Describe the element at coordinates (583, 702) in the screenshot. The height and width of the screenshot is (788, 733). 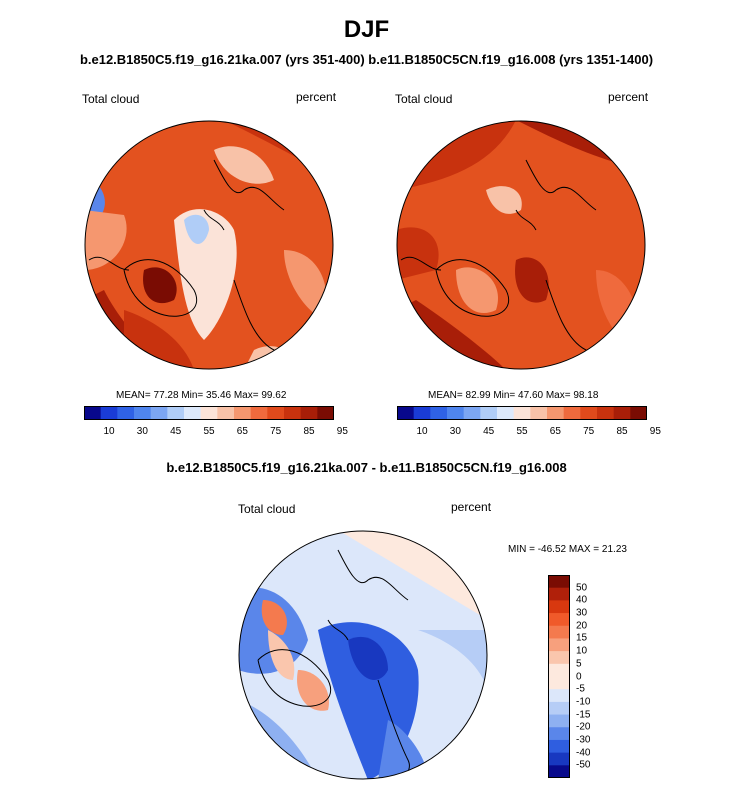
I see `colorbar-tick-label: -10` at that location.